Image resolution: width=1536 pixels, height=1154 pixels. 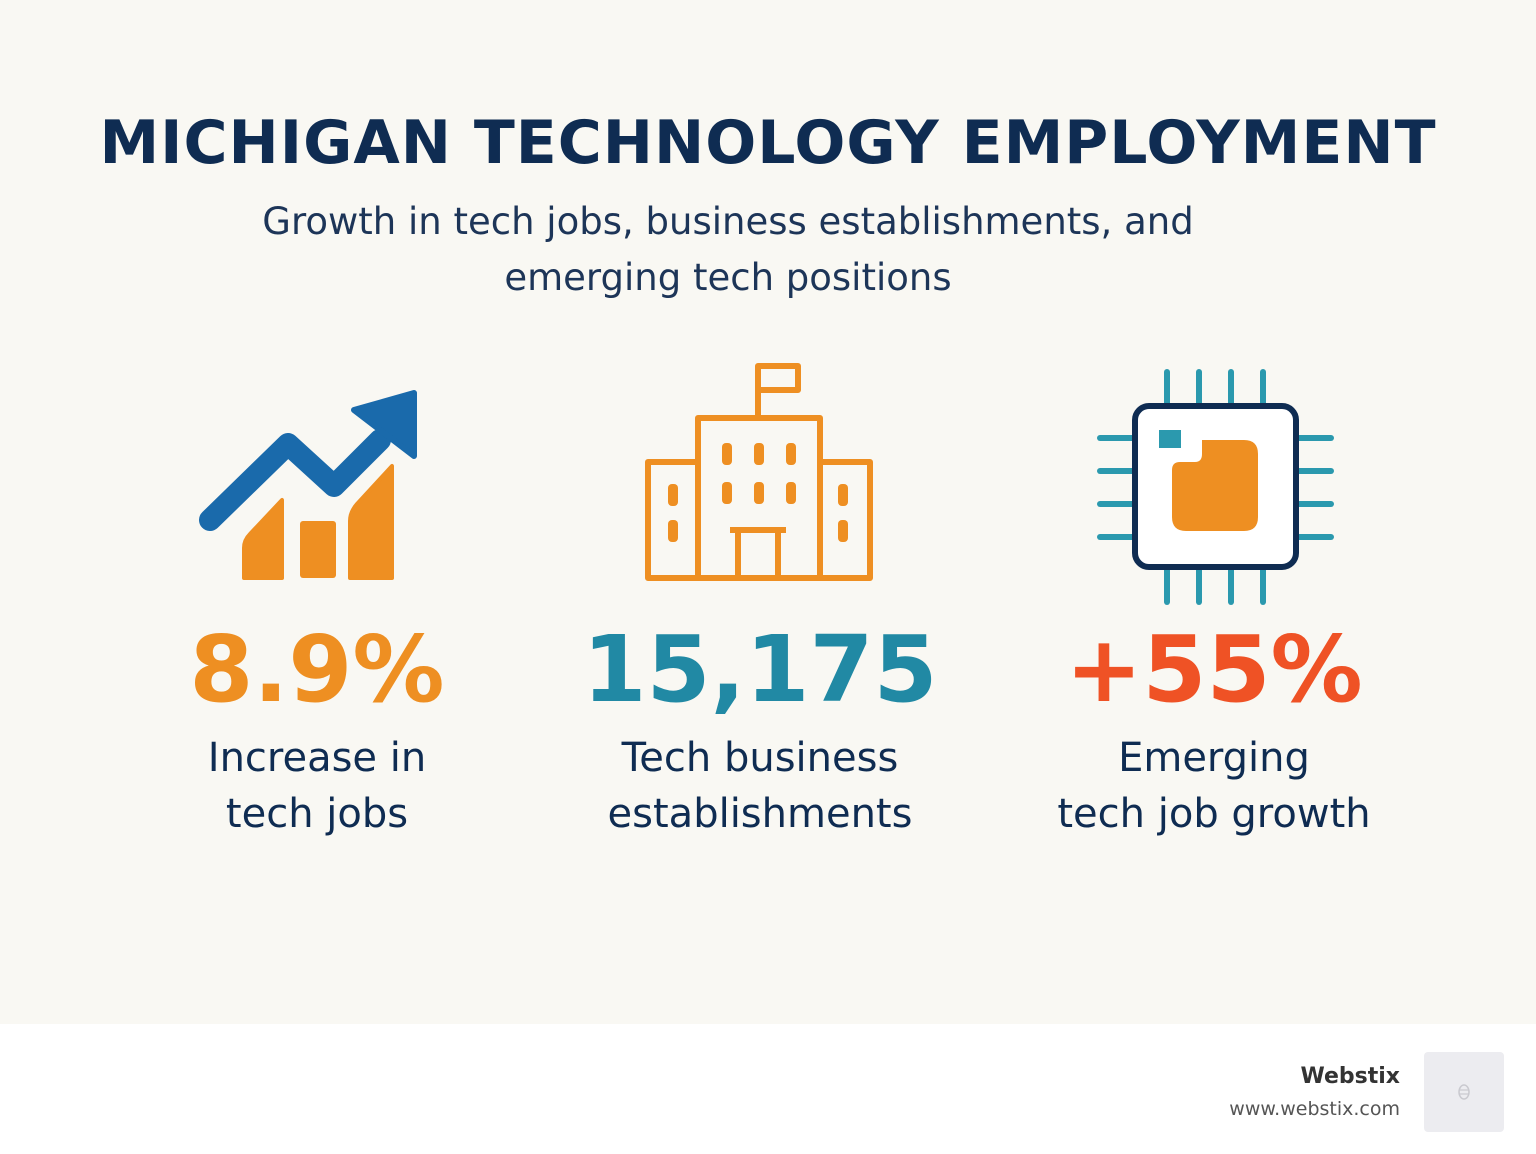 What do you see at coordinates (760, 786) in the screenshot?
I see `stat-label: Tech business establishments` at bounding box center [760, 786].